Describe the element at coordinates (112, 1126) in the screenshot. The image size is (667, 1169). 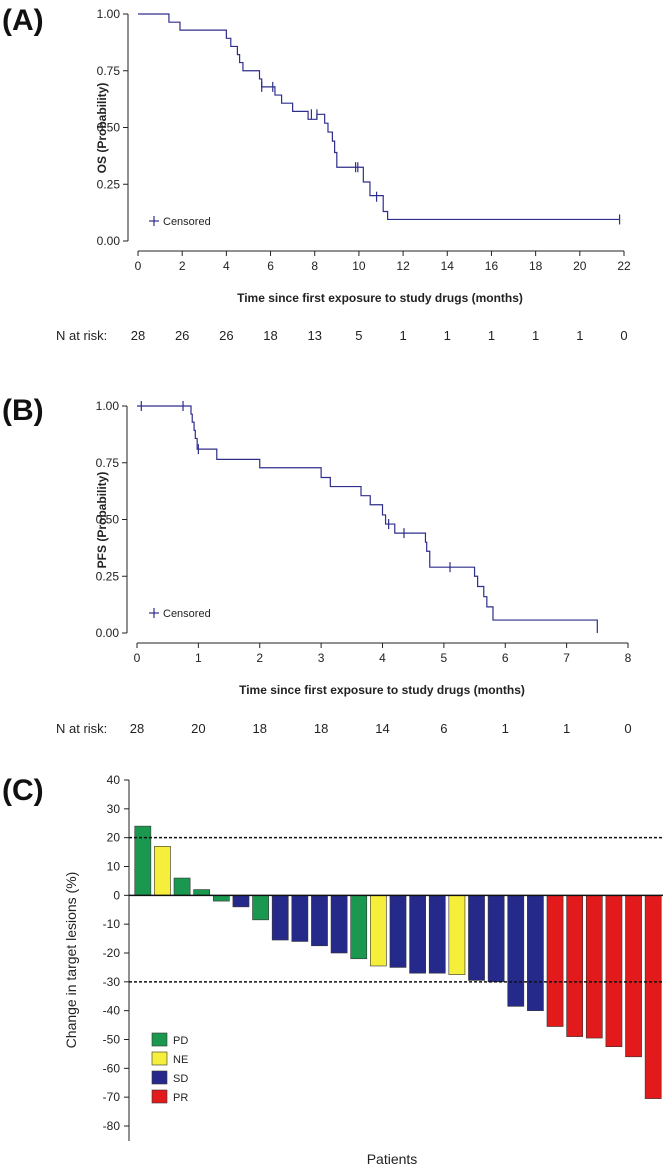
I see `y-tick-label: -80` at that location.